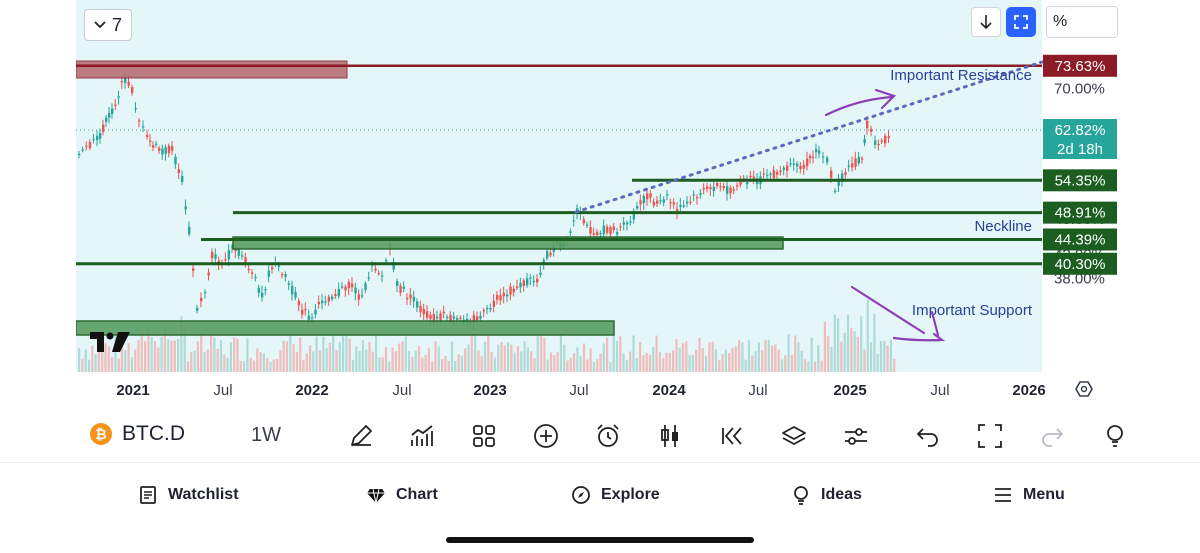 This screenshot has height=553, width=1200. I want to click on candle-type-button, so click(670, 436).